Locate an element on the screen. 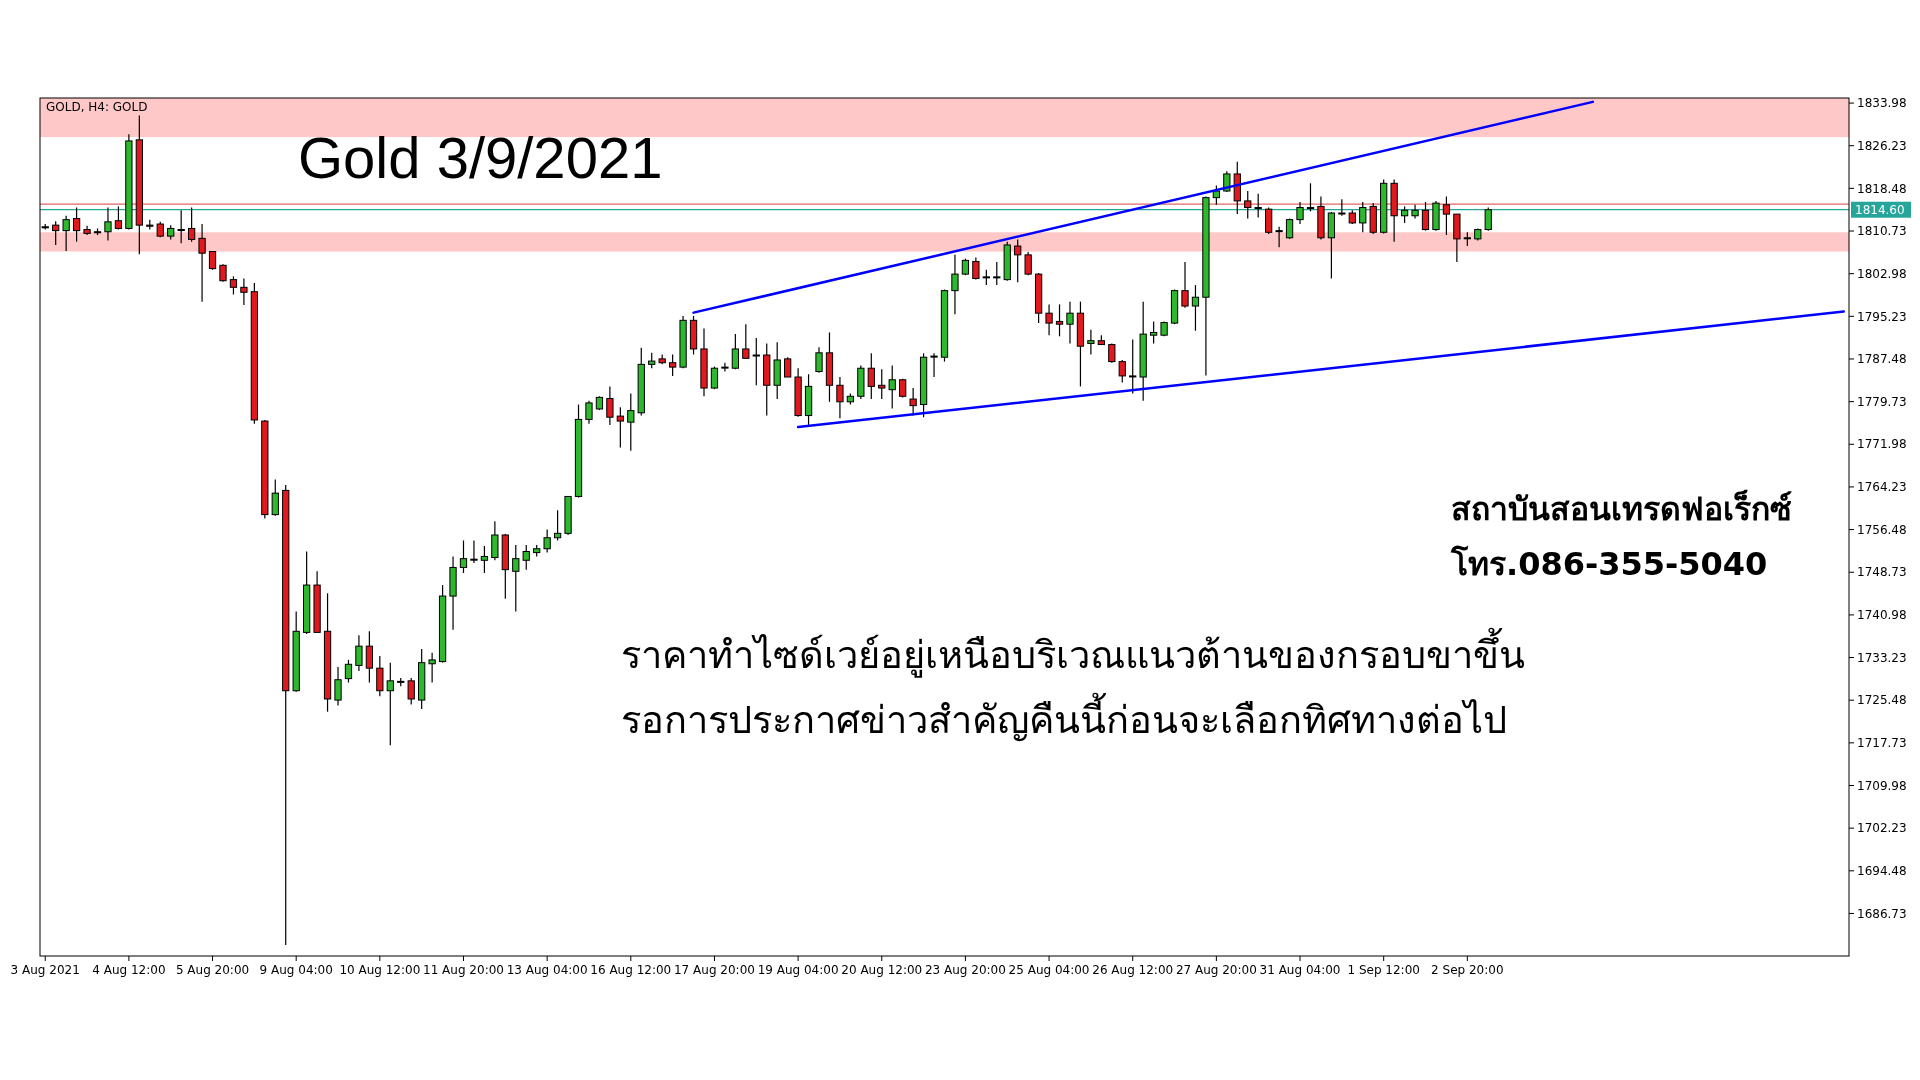 The width and height of the screenshot is (1920, 1080). chart-subtitle: GOLD, H4: GOLD is located at coordinates (97, 107).